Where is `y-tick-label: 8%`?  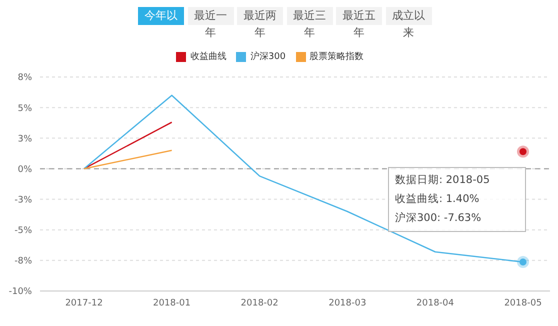
y-tick-label: 8% is located at coordinates (25, 78).